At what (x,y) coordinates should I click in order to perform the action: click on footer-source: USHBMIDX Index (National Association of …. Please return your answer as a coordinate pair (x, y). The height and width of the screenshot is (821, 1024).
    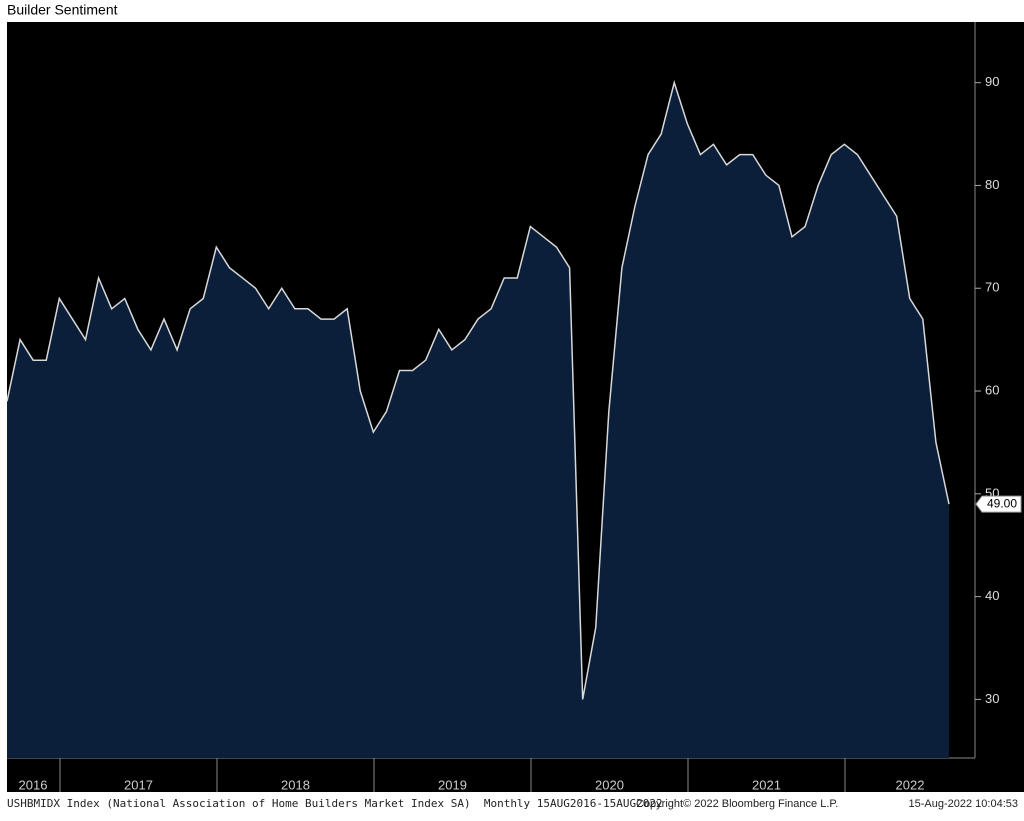
    Looking at the image, I should click on (335, 803).